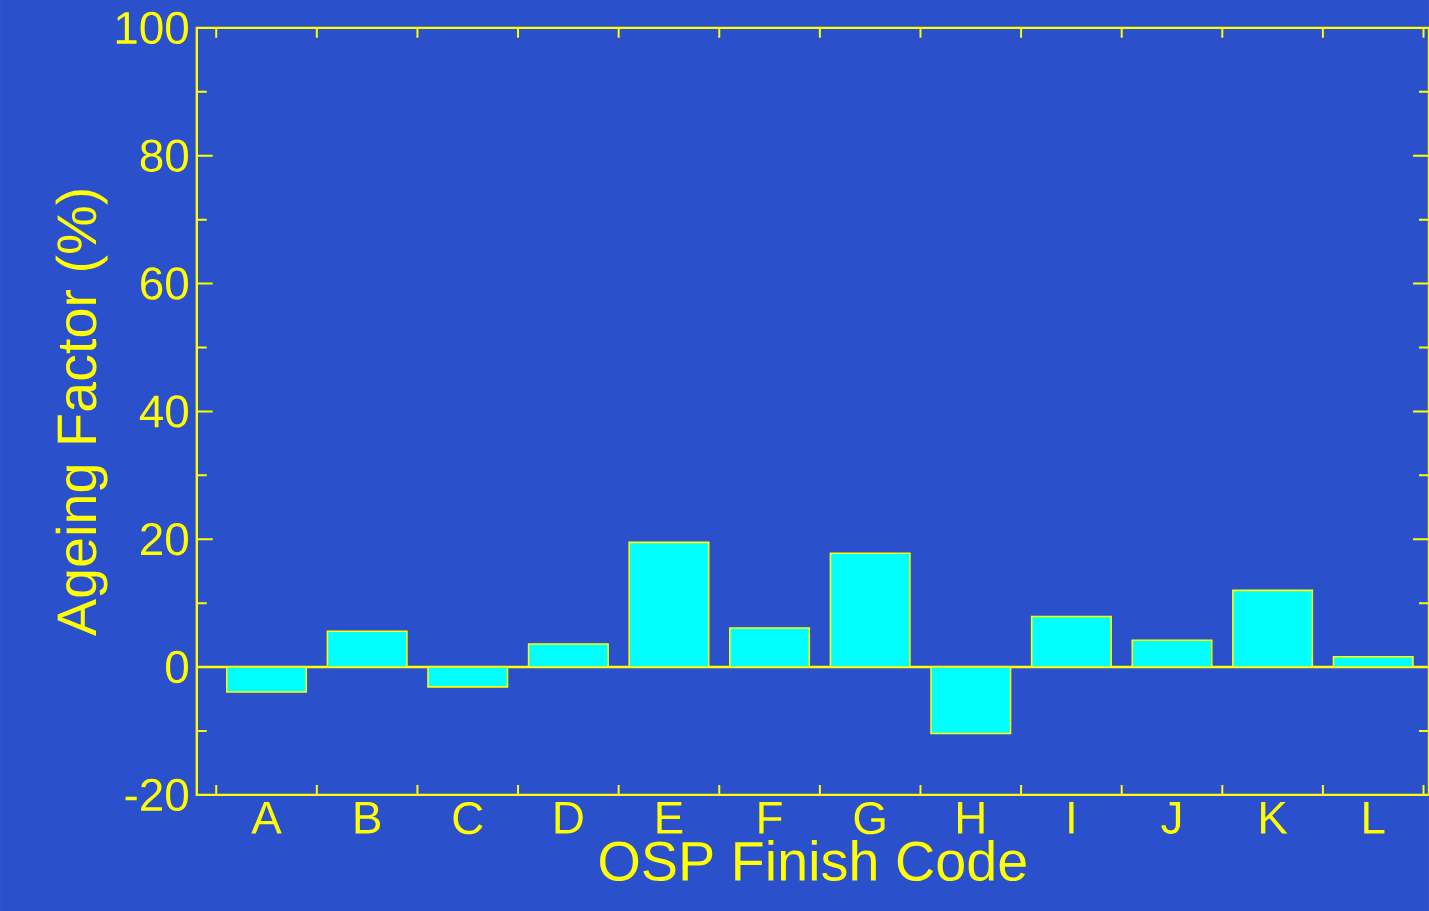 The width and height of the screenshot is (1429, 911). I want to click on x-axis-title: OSP Finish Code, so click(813, 860).